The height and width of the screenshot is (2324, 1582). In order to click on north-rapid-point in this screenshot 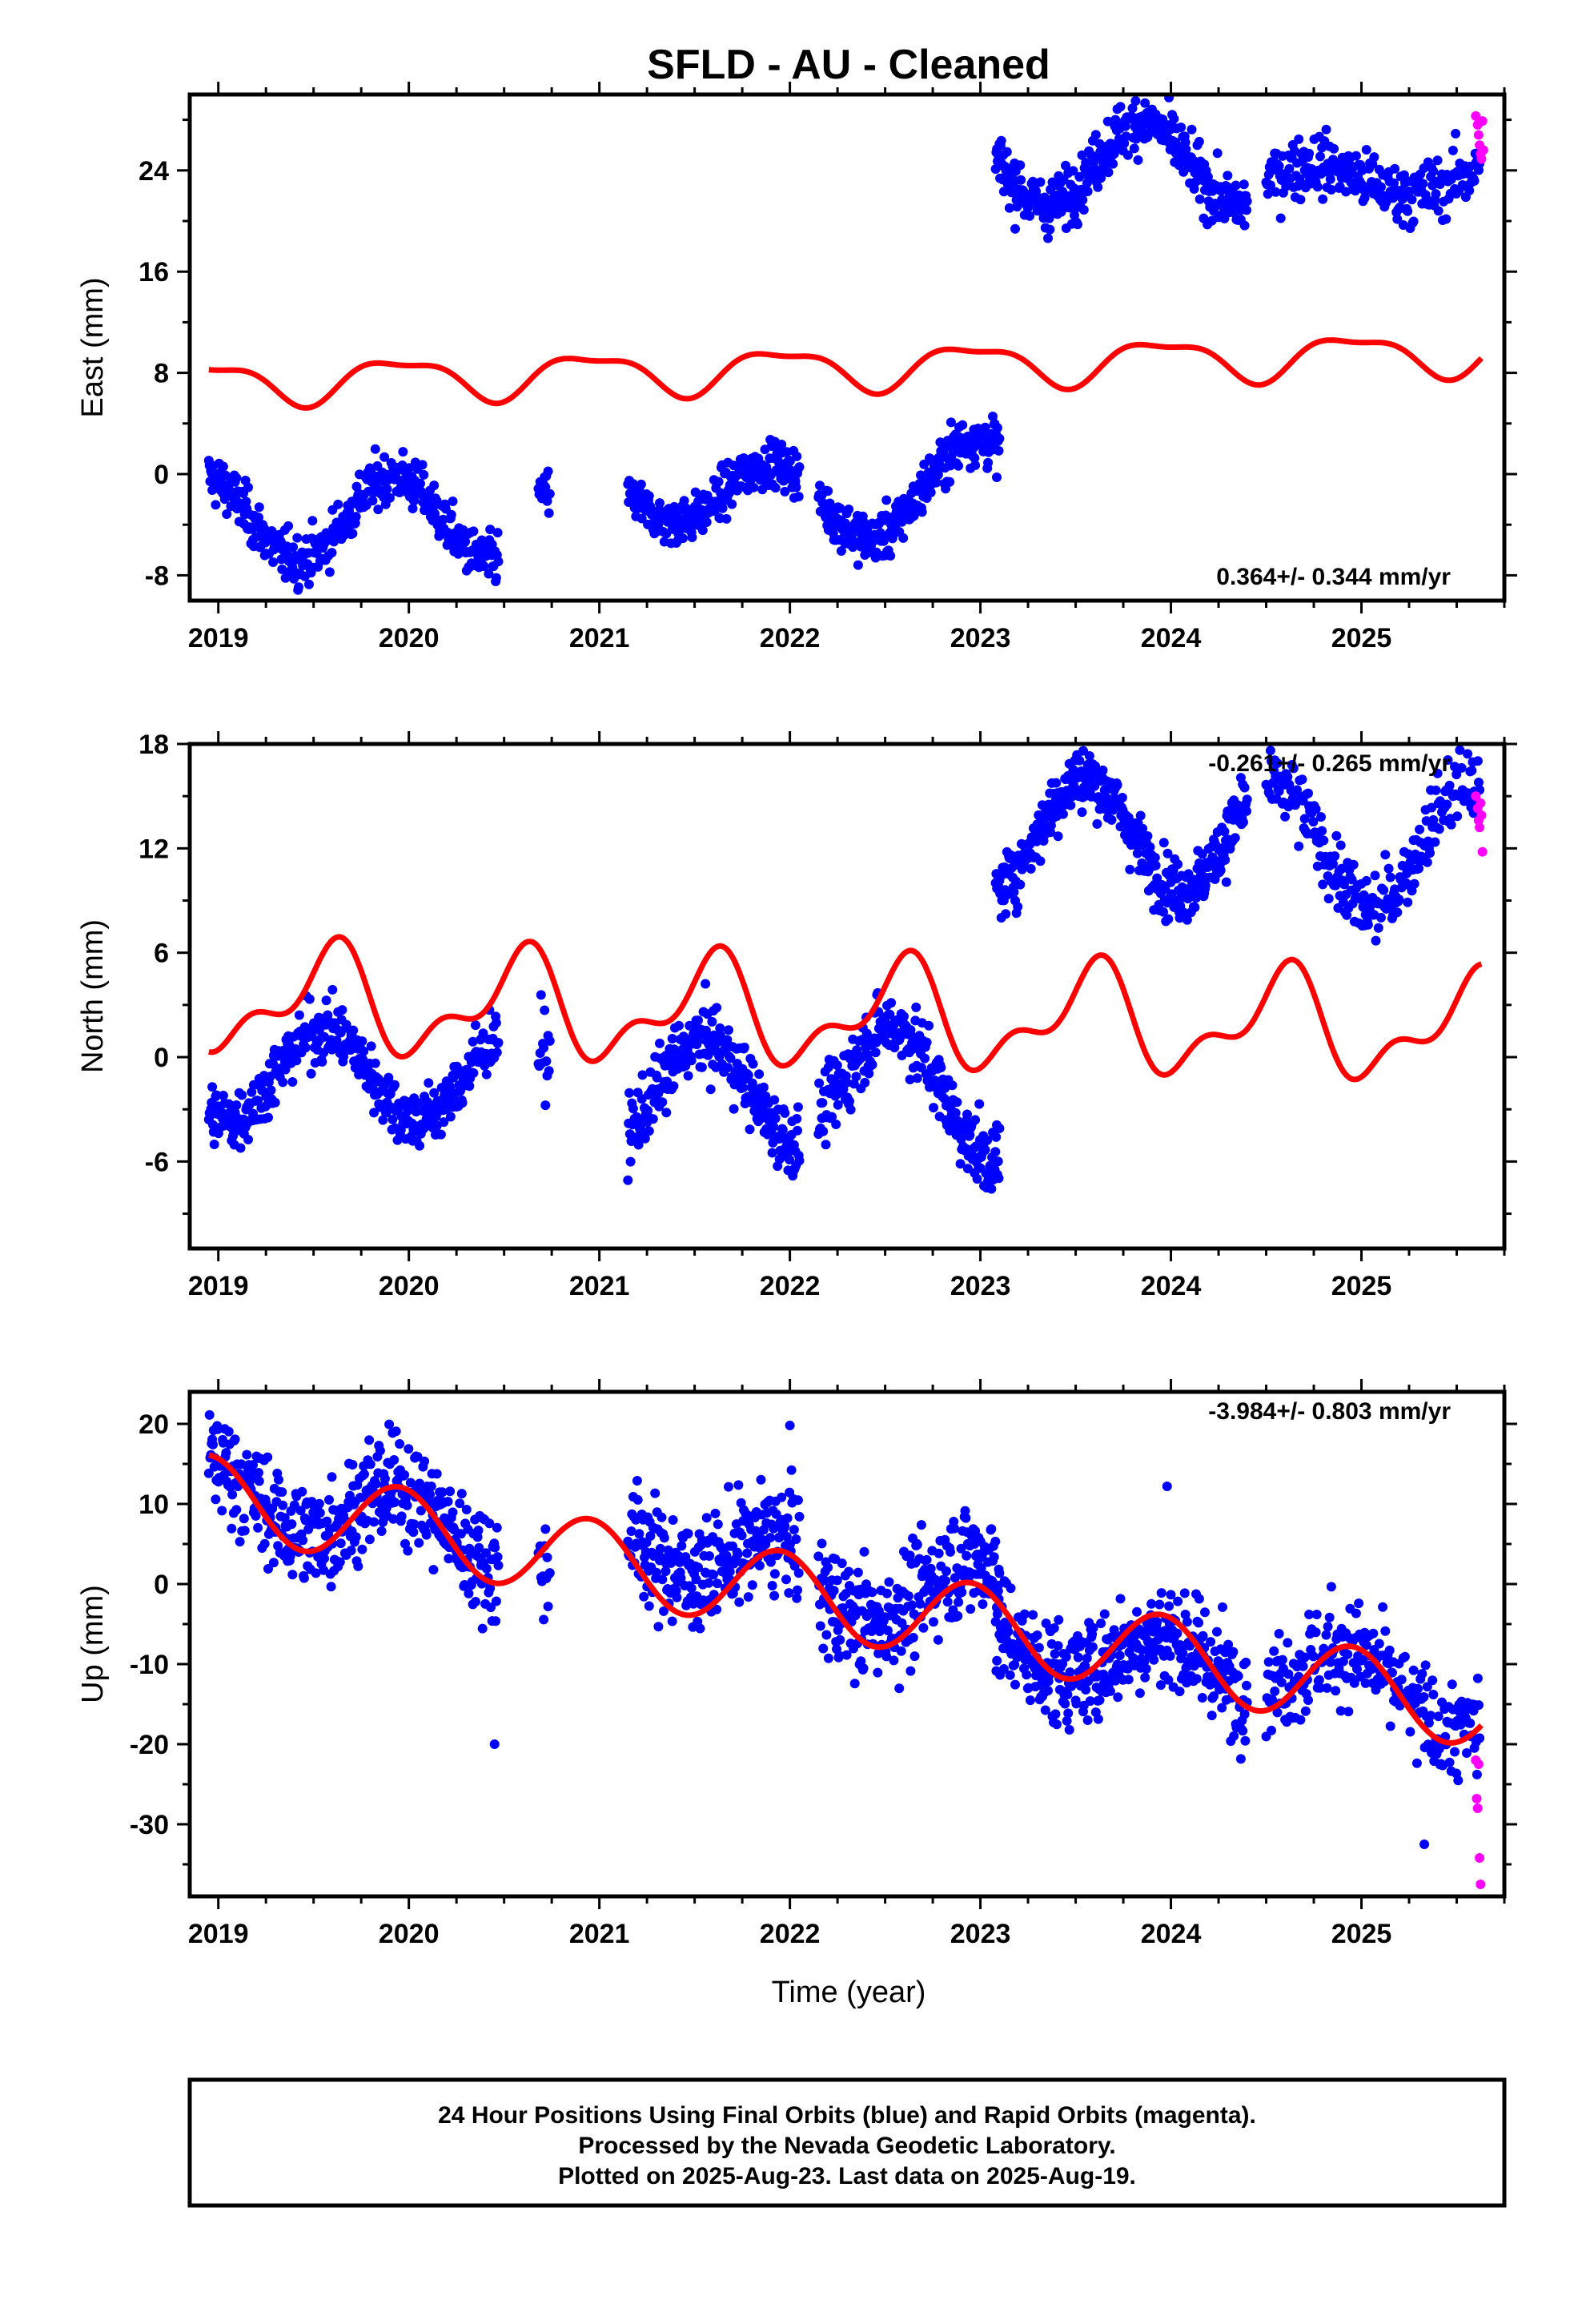, I will do `click(1476, 796)`.